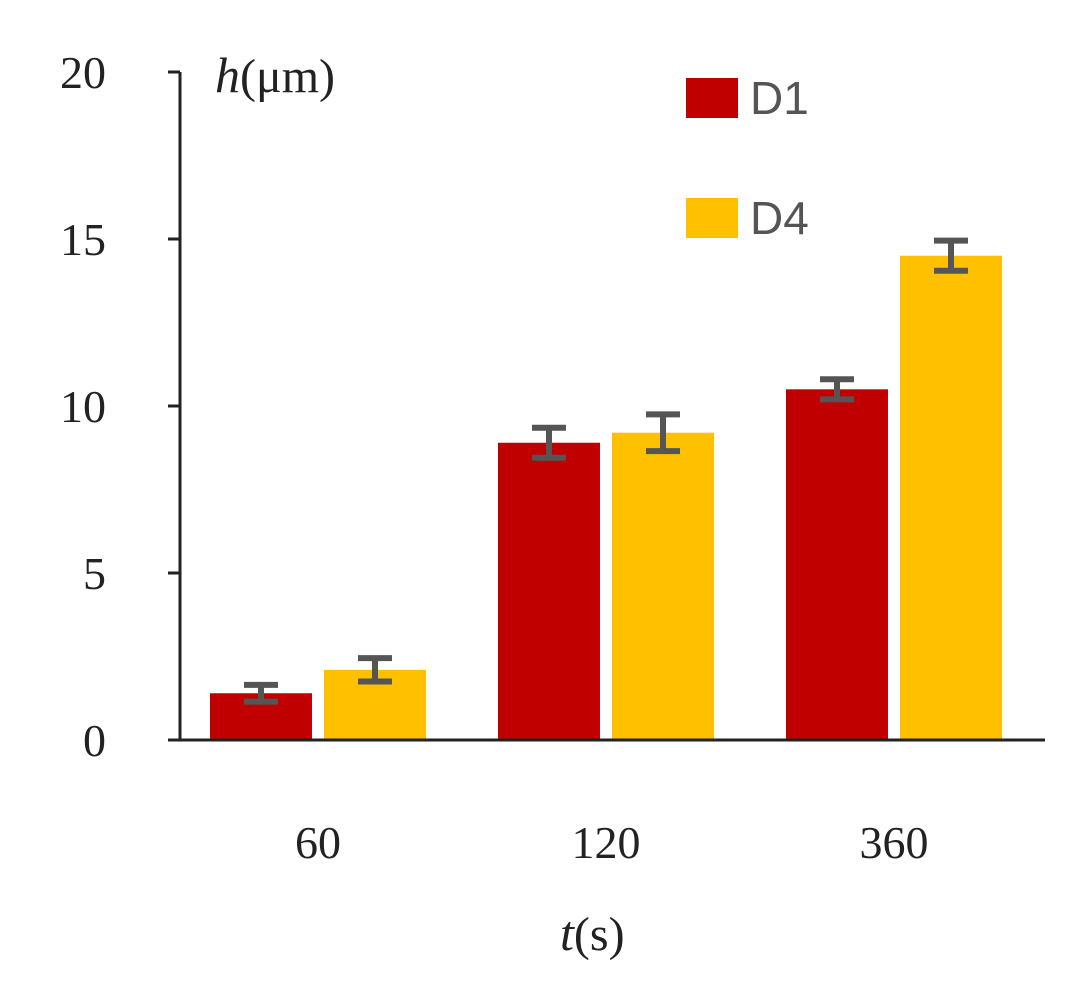 The height and width of the screenshot is (997, 1066). I want to click on legend: D1 D4, so click(747, 158).